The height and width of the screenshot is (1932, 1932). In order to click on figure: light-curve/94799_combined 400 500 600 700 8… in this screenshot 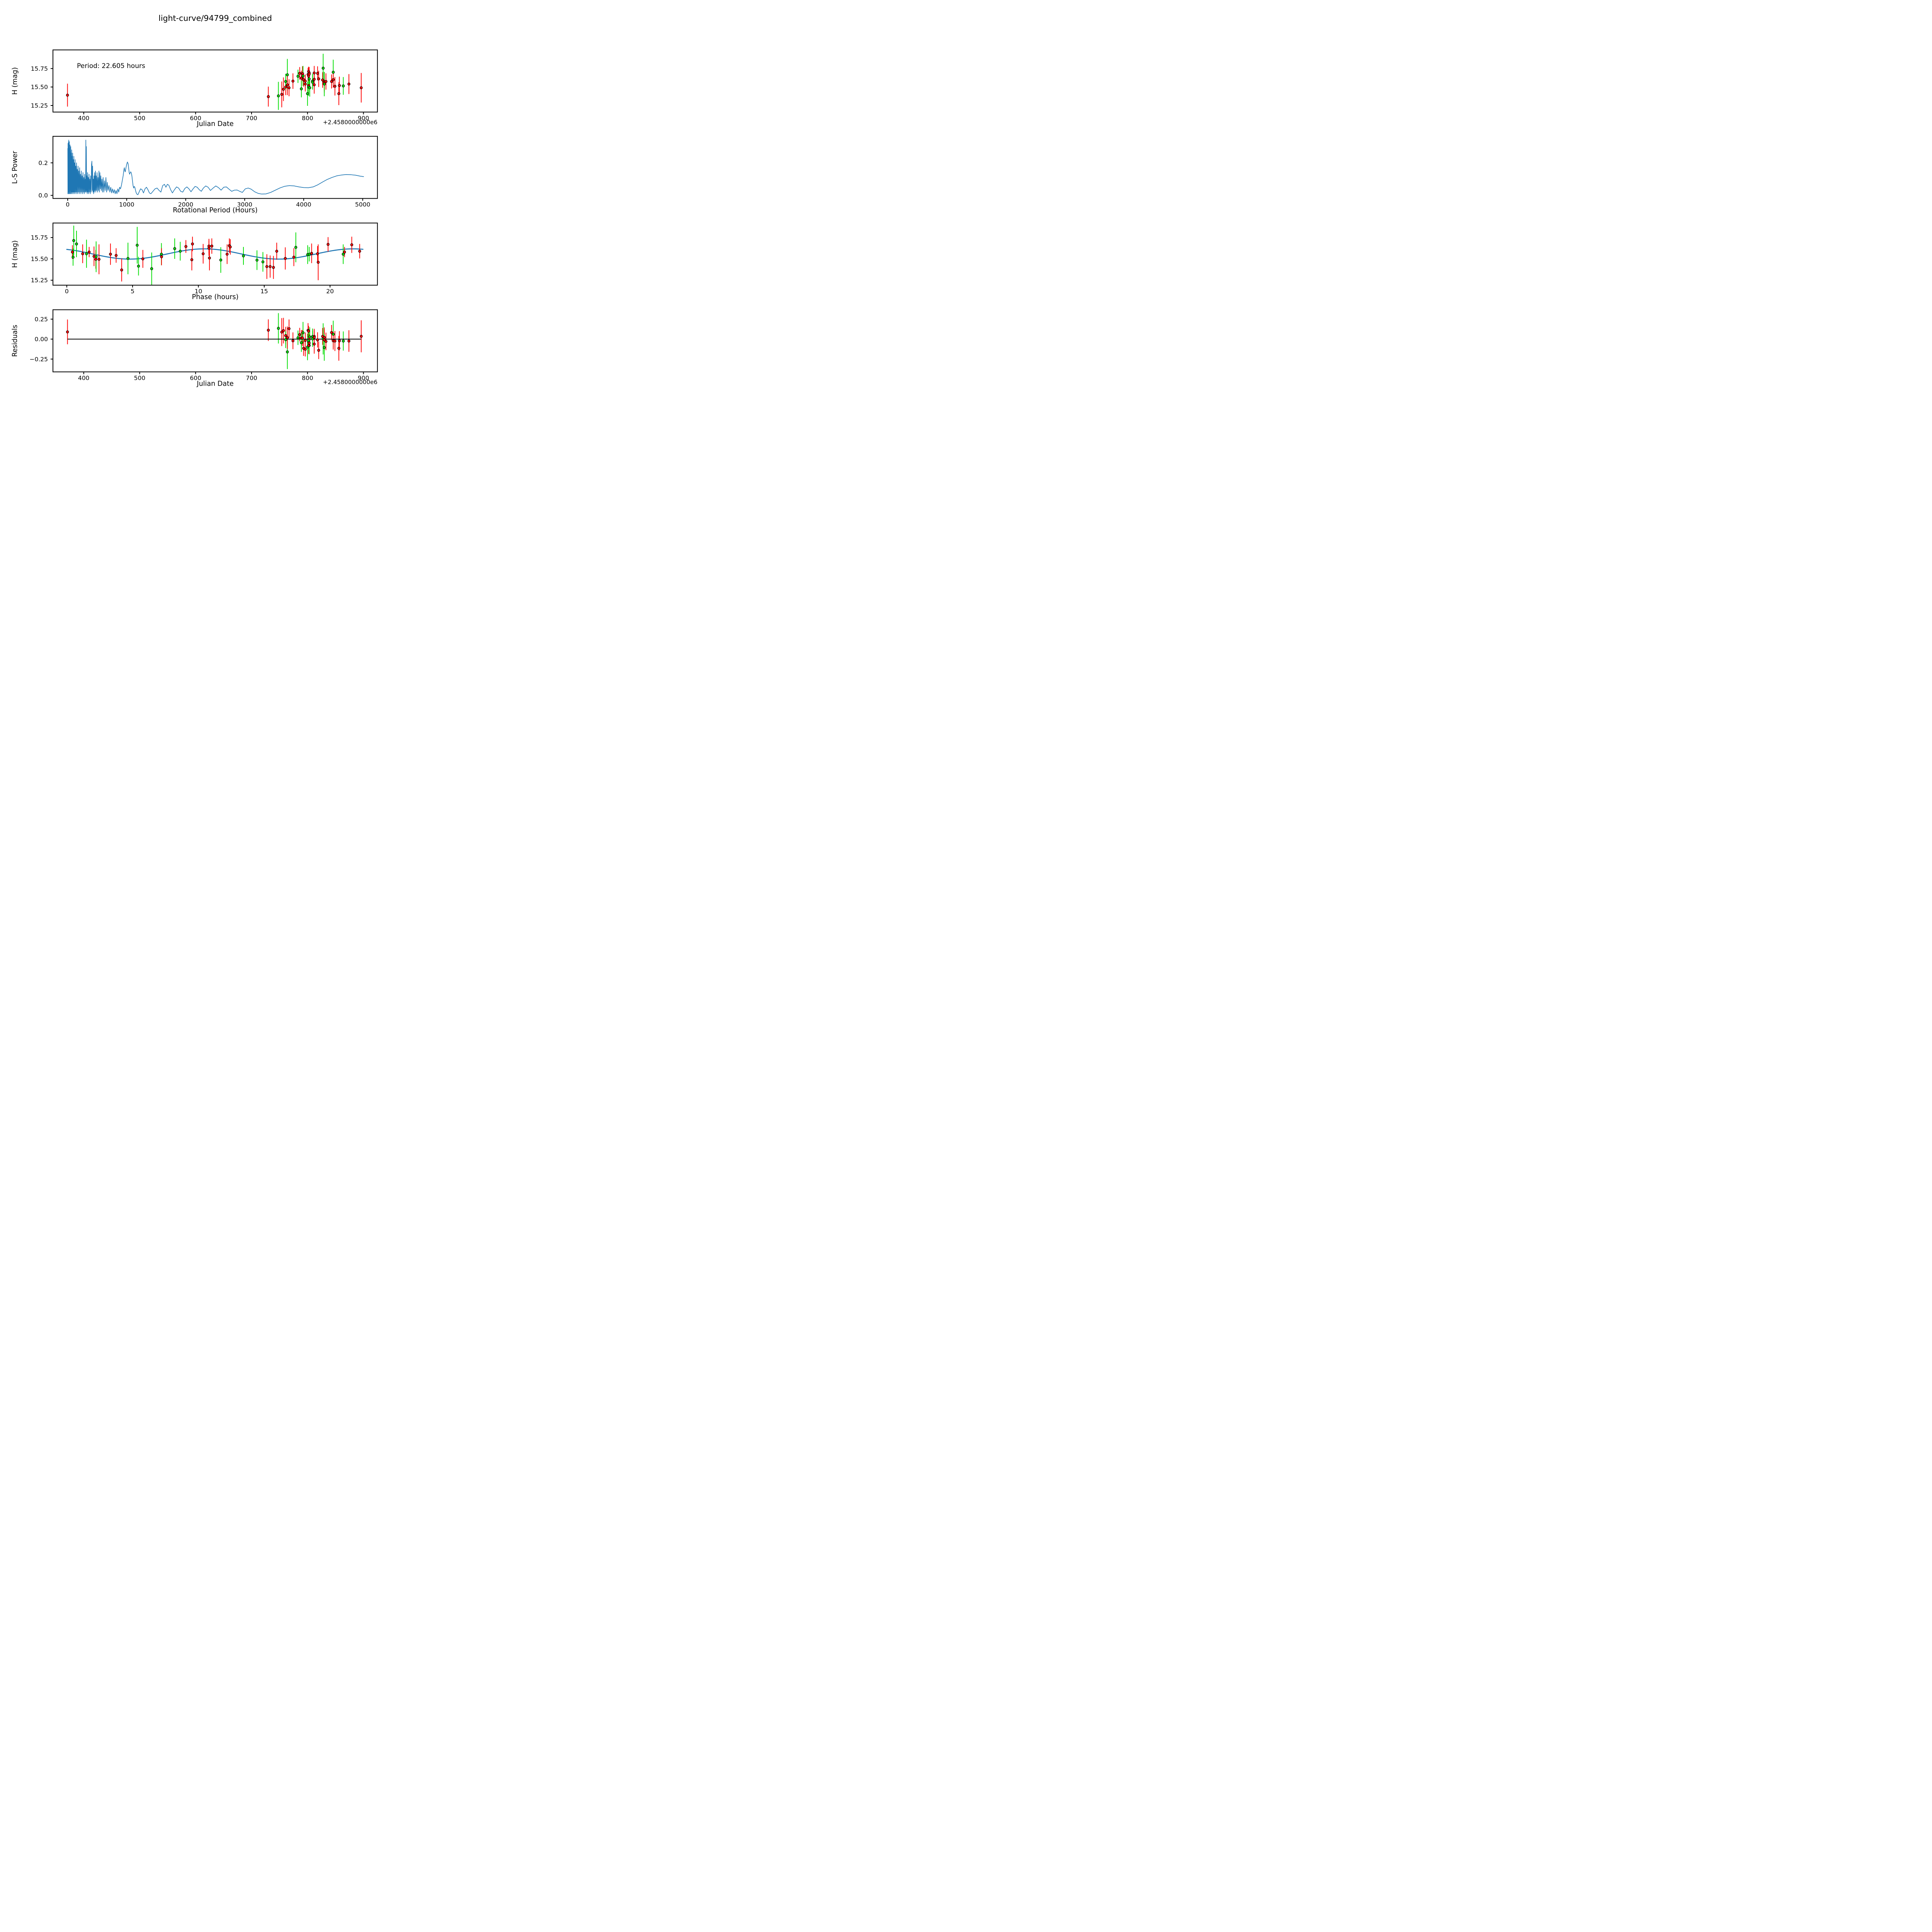, I will do `click(209, 209)`.